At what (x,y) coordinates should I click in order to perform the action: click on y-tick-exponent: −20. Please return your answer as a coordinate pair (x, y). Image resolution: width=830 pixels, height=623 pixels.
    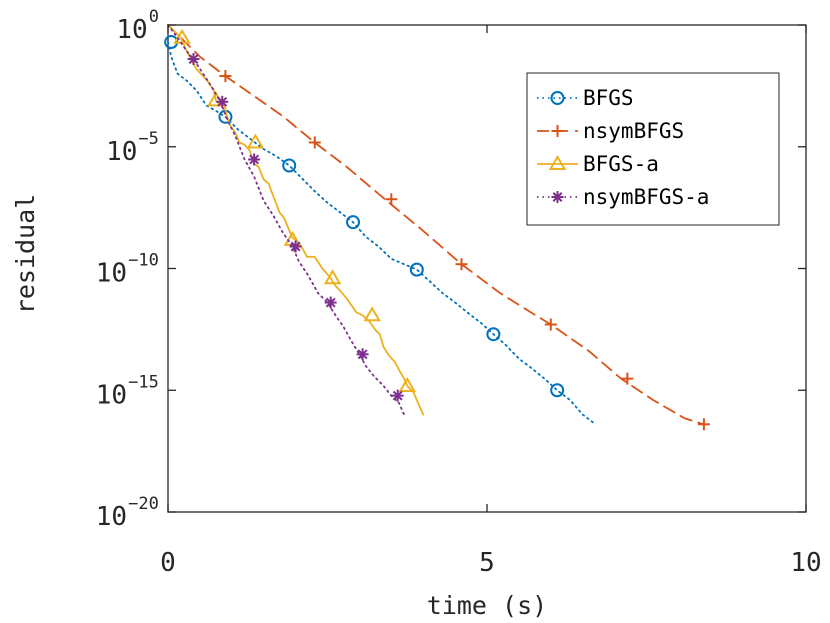
    Looking at the image, I should click on (143, 504).